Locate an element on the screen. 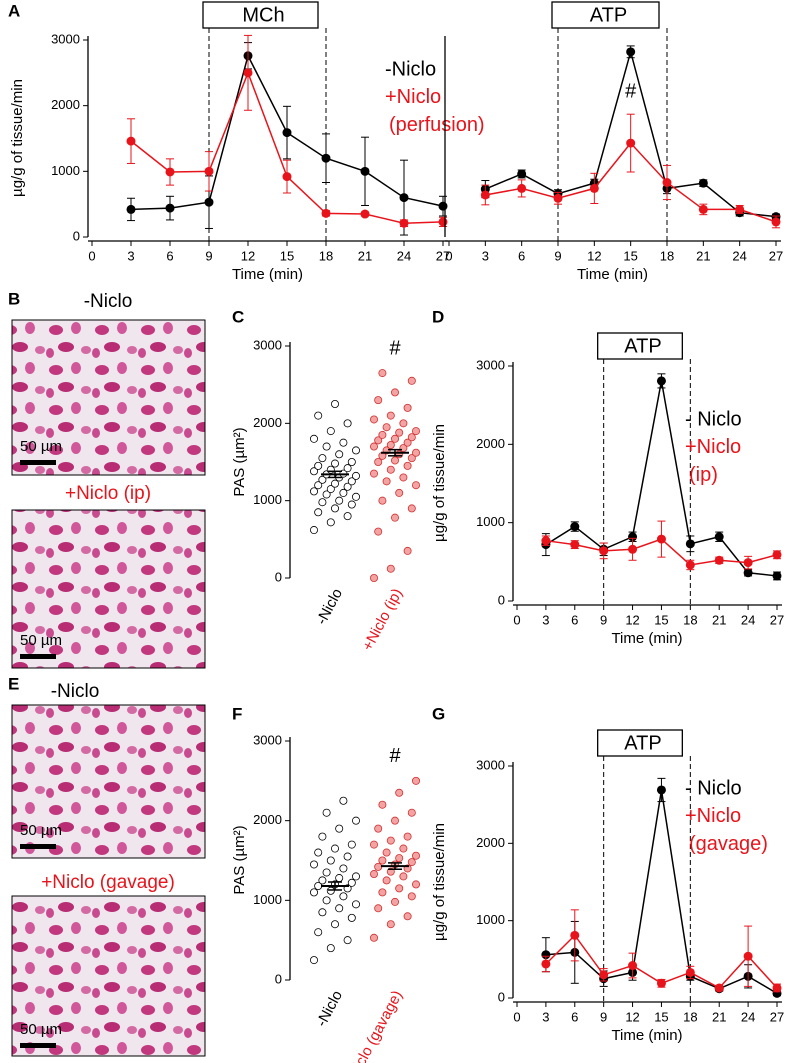  panel-label: F is located at coordinates (237, 713).